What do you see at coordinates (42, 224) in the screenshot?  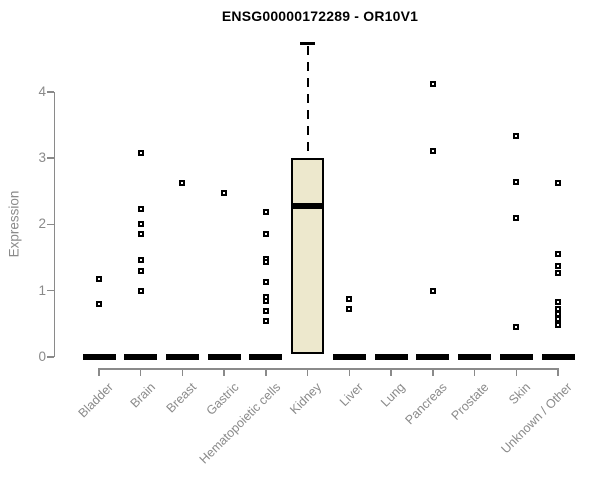 I see `y-tick-label: 2` at bounding box center [42, 224].